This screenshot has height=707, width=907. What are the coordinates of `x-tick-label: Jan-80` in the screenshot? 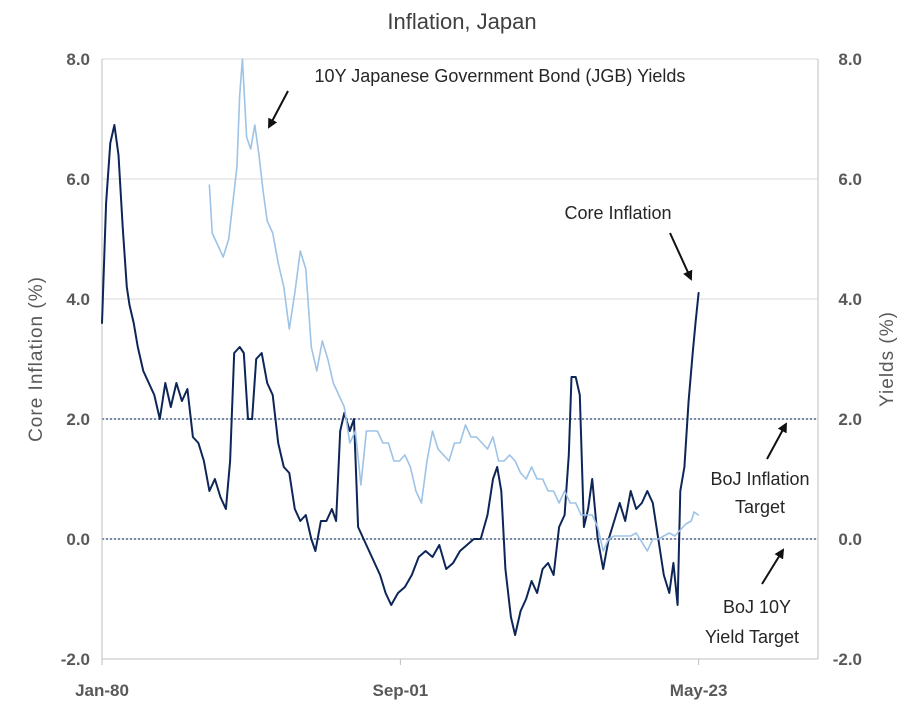 It's located at (102, 690).